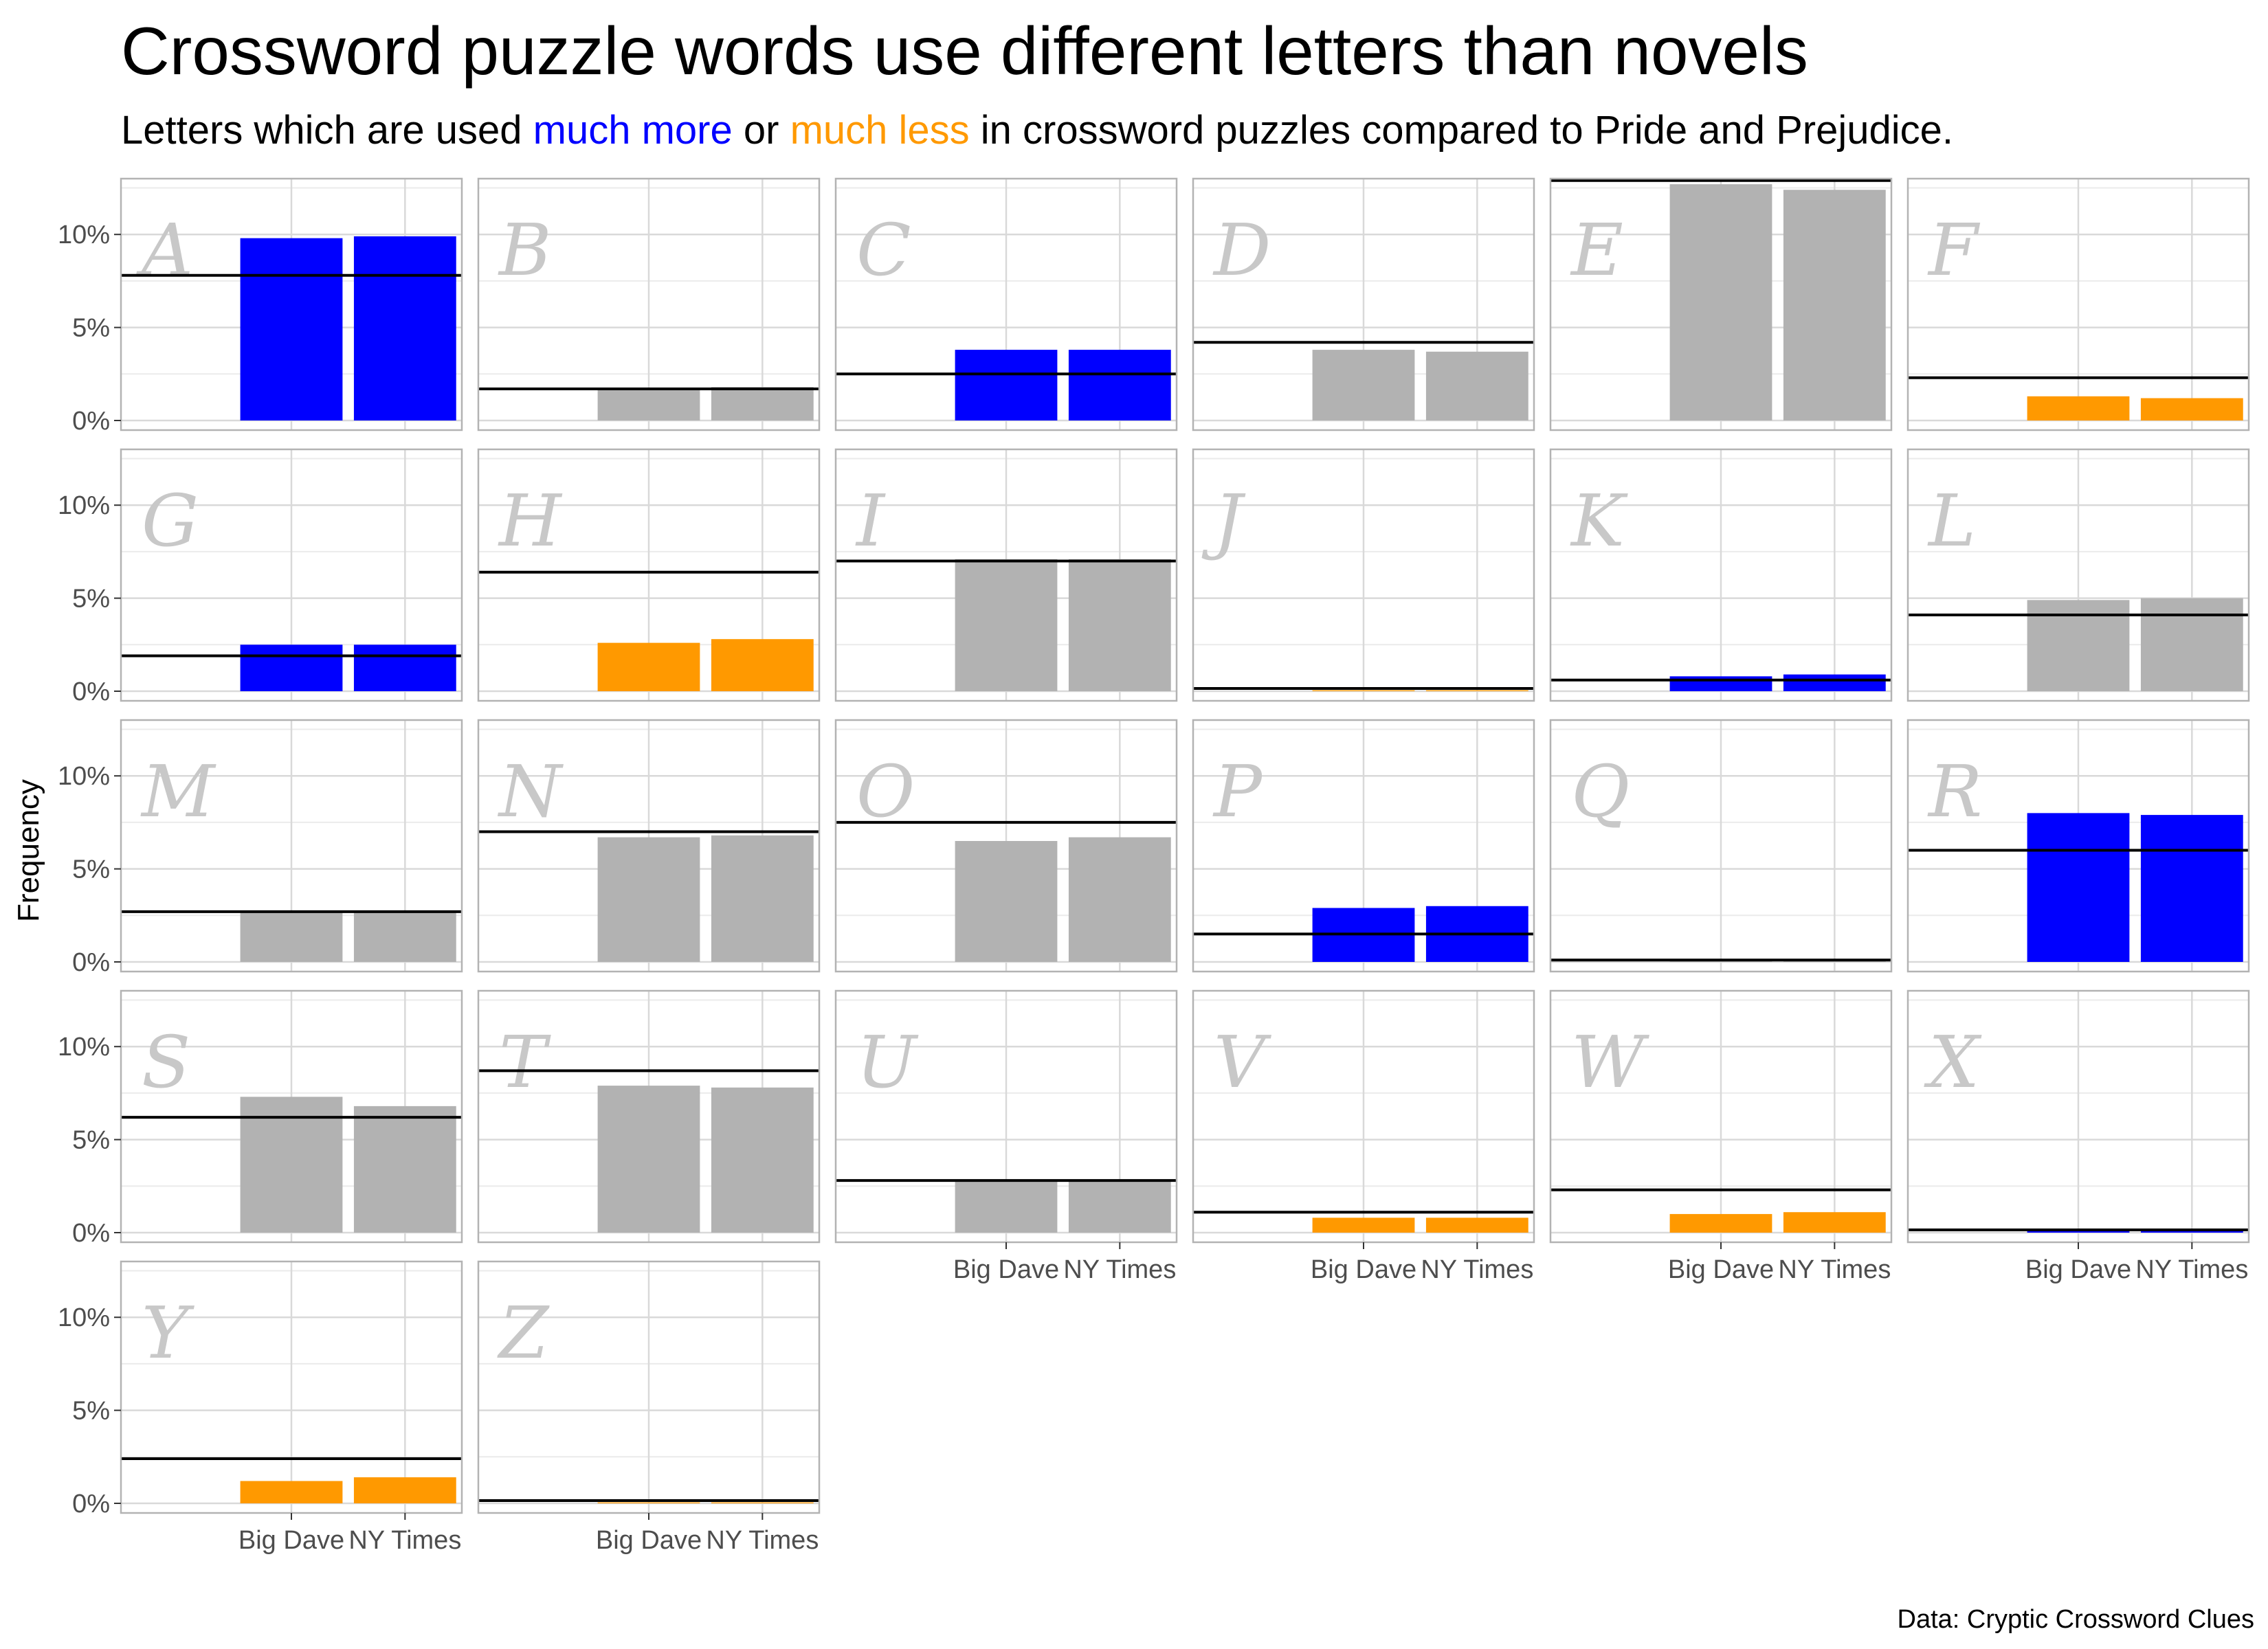  I want to click on facet-letter-label: S, so click(166, 1062).